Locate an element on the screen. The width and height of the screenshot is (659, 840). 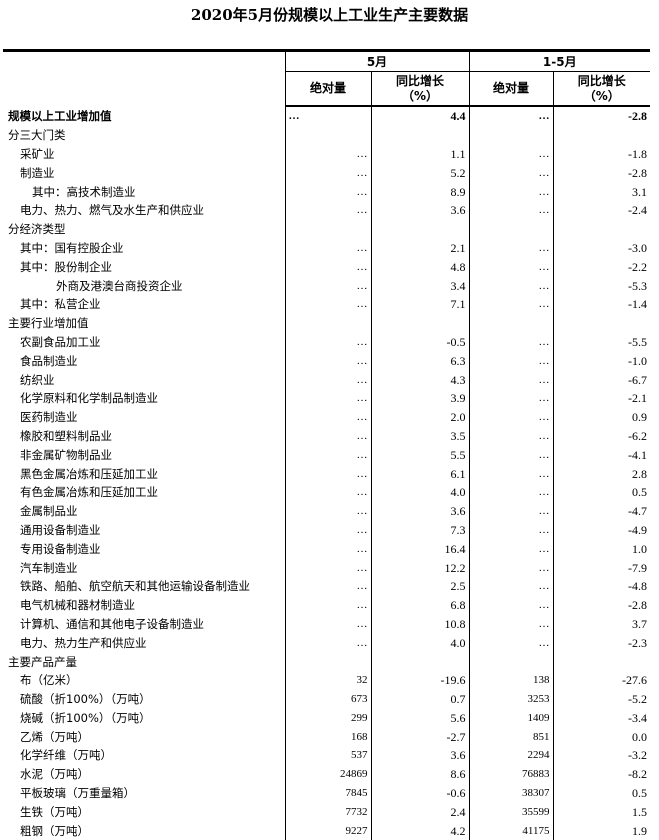
row-label: 其中：股份制企业 is located at coordinates (66, 266).